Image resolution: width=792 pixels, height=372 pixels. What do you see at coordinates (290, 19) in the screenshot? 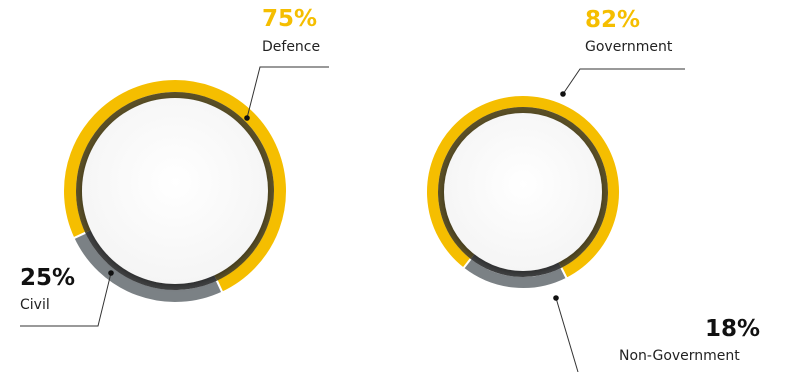
I see `defence-percent: 75%` at bounding box center [290, 19].